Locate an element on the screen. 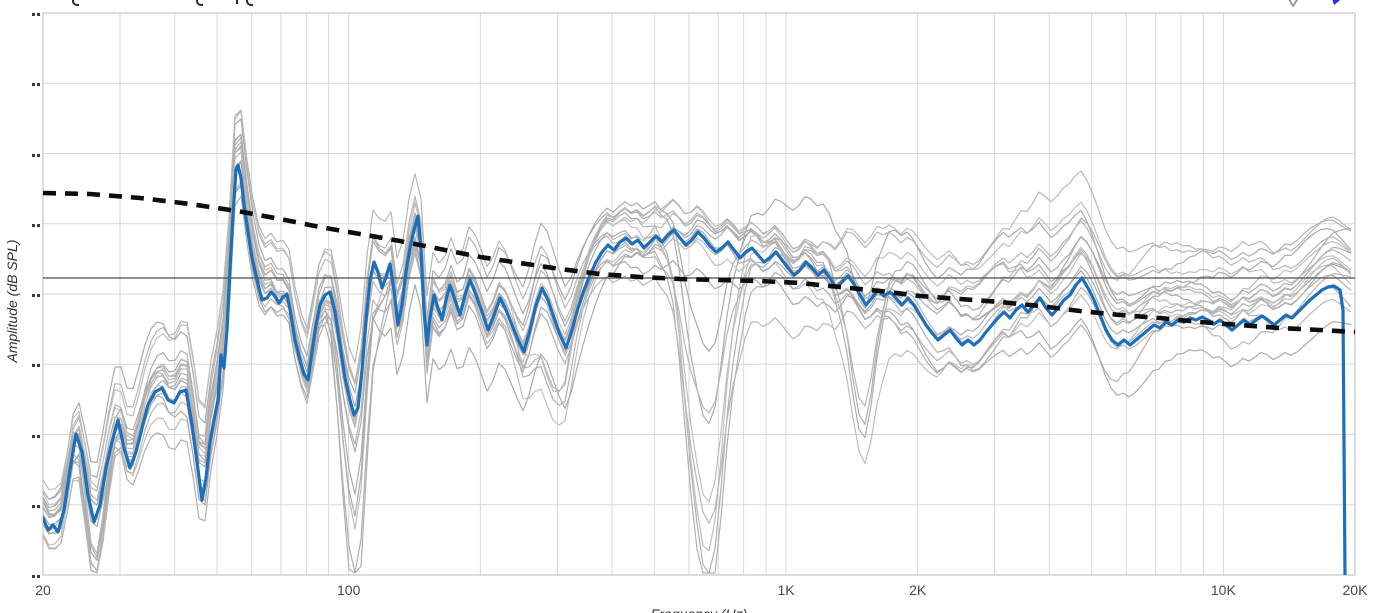  x-tick-label: 10K is located at coordinates (1223, 590).